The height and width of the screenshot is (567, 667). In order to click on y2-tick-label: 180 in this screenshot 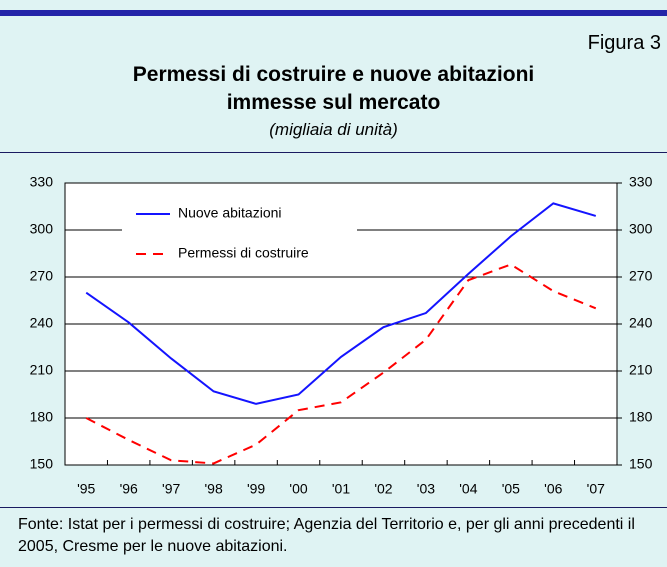, I will do `click(641, 417)`.